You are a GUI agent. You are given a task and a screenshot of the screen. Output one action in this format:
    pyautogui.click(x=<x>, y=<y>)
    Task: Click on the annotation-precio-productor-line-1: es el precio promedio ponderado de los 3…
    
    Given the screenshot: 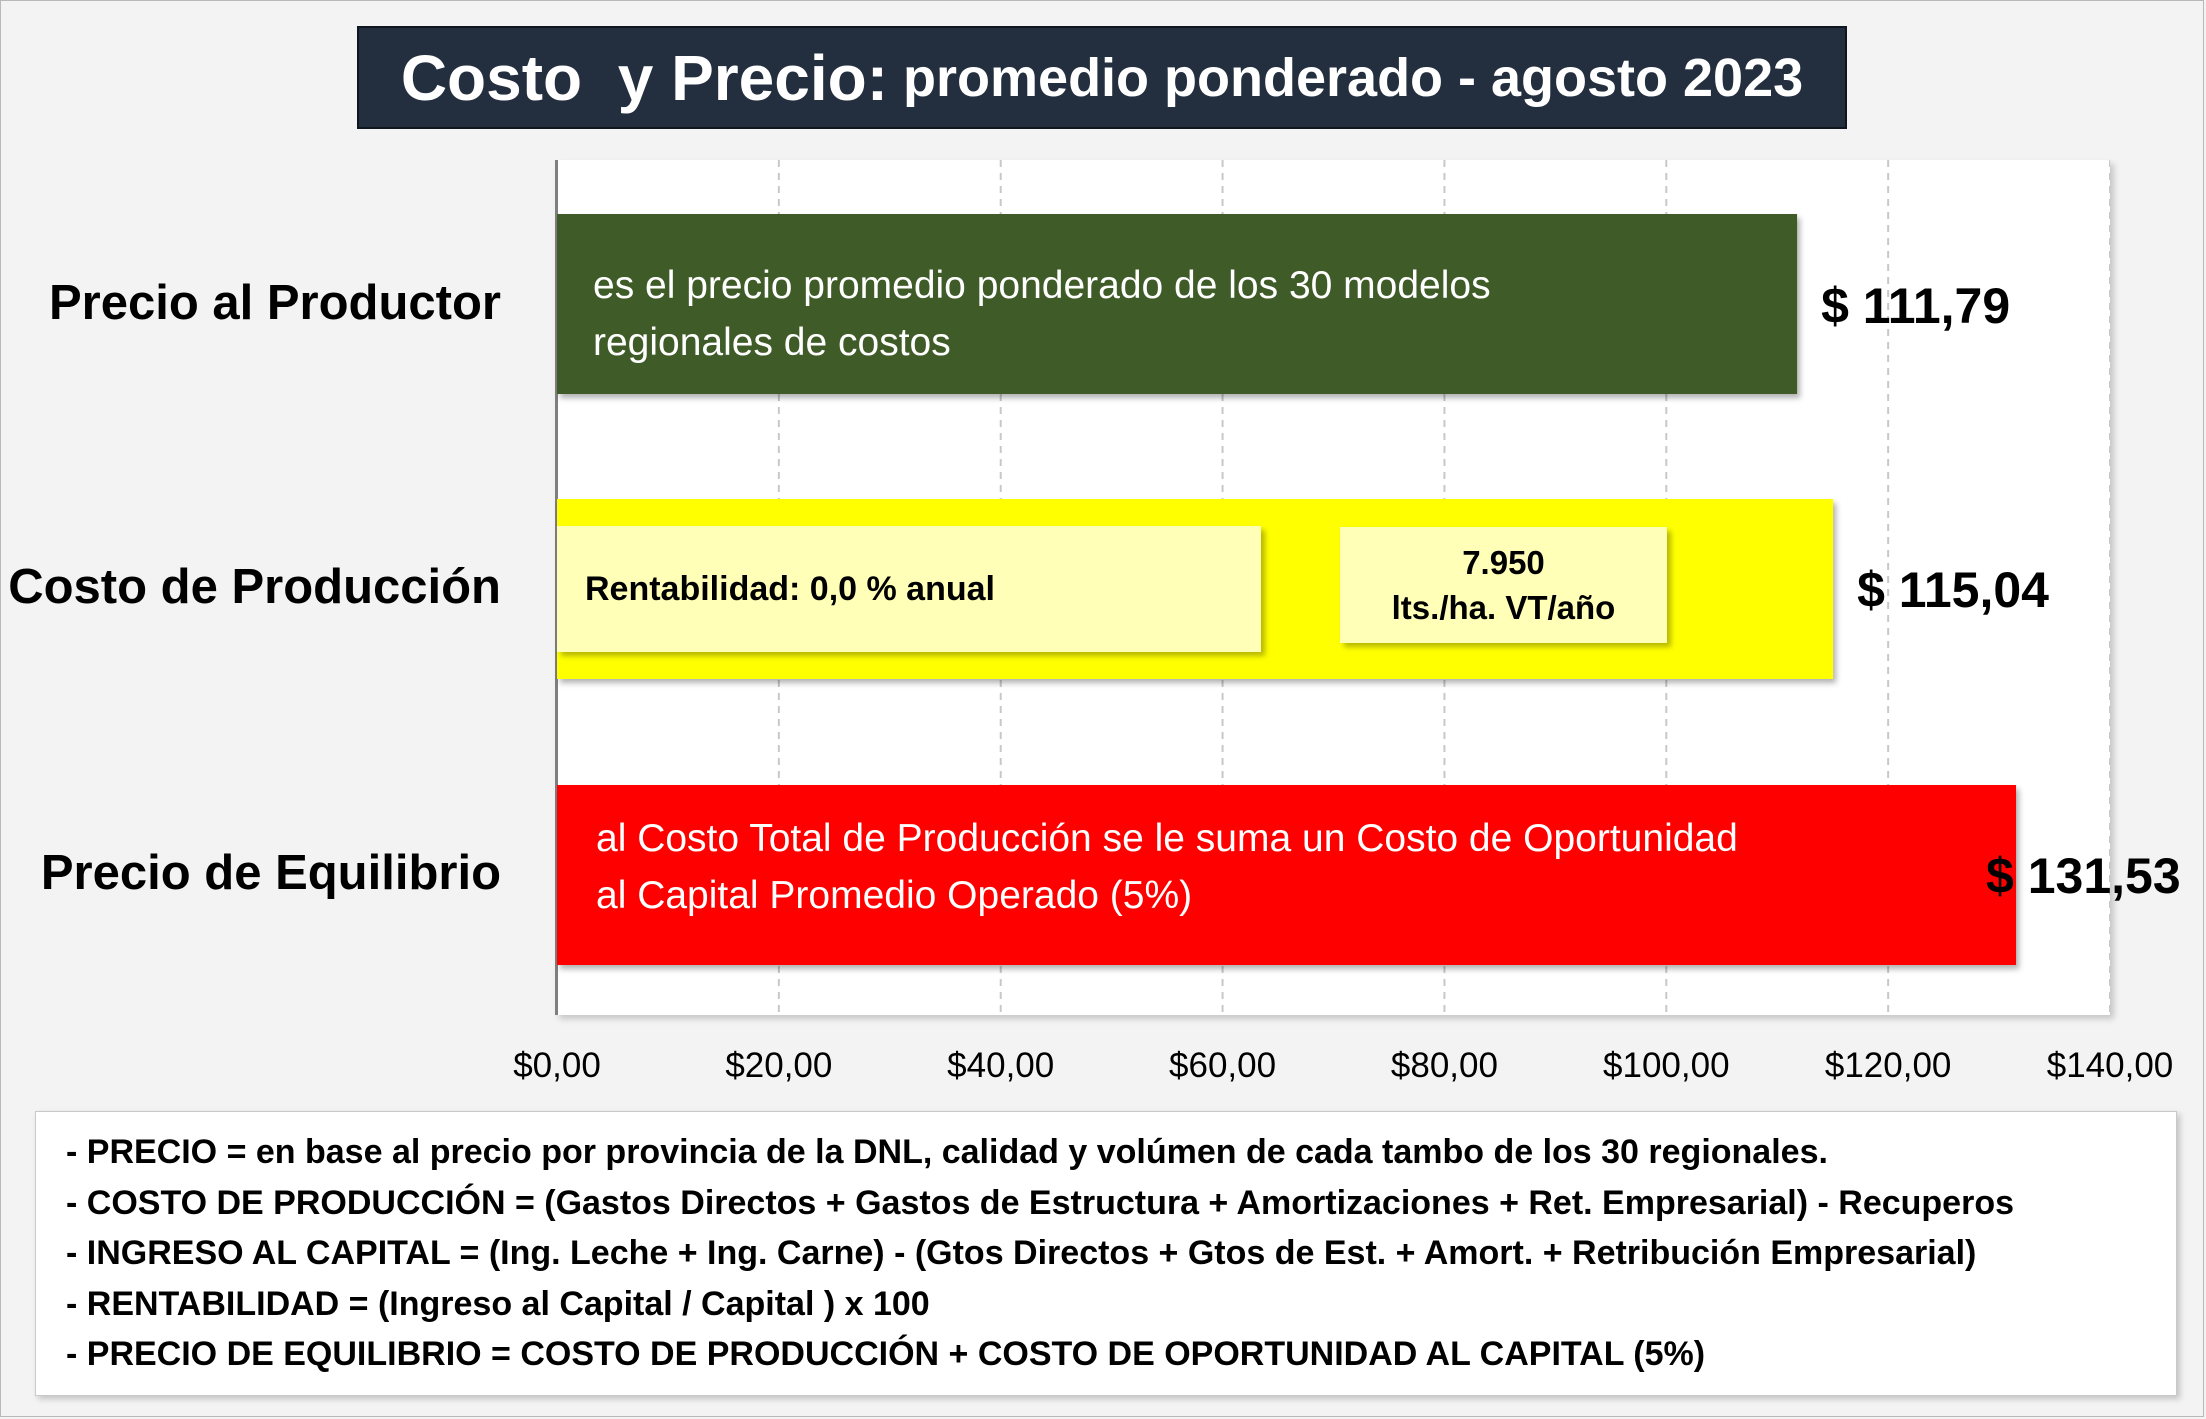 What is the action you would take?
    pyautogui.click(x=1042, y=285)
    